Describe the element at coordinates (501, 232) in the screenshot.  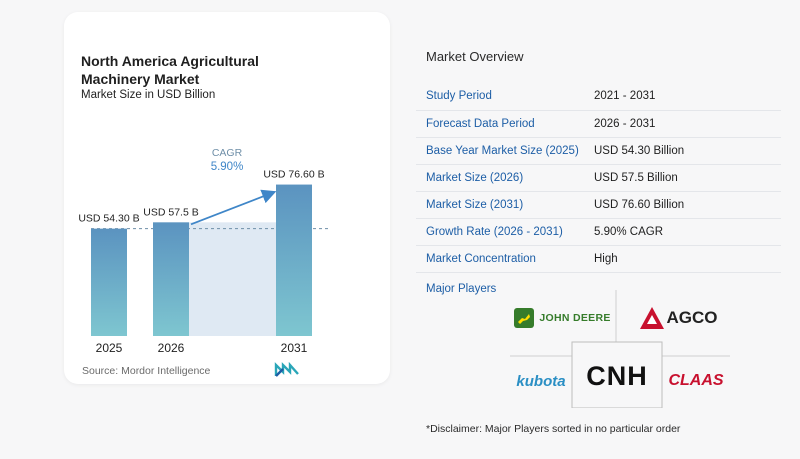
I see `overview-row-key: Growth Rate (2026 - 2031)` at that location.